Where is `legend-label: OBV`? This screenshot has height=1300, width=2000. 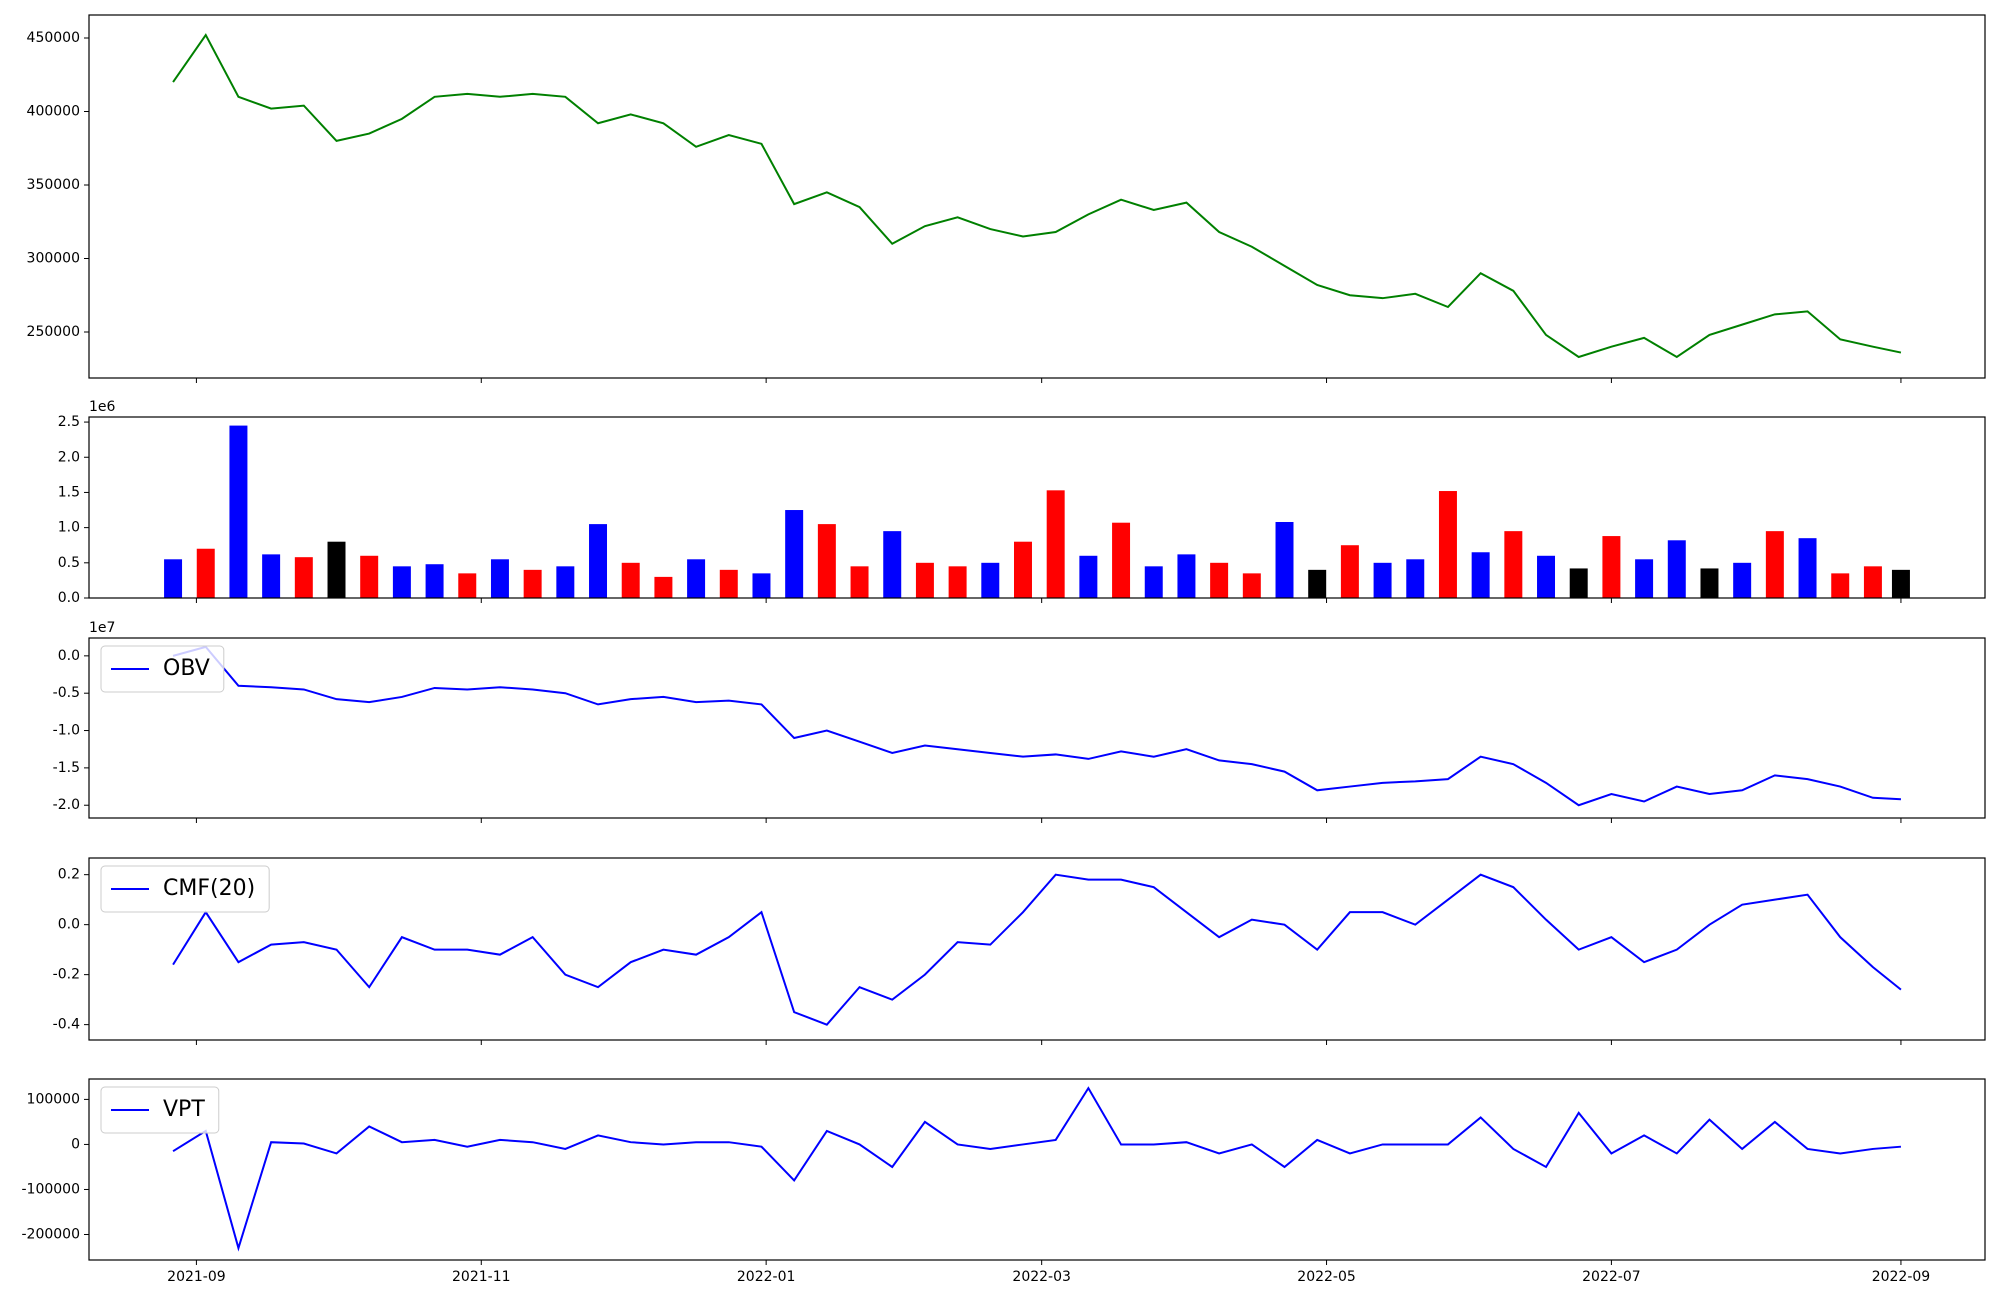 legend-label: OBV is located at coordinates (186, 668).